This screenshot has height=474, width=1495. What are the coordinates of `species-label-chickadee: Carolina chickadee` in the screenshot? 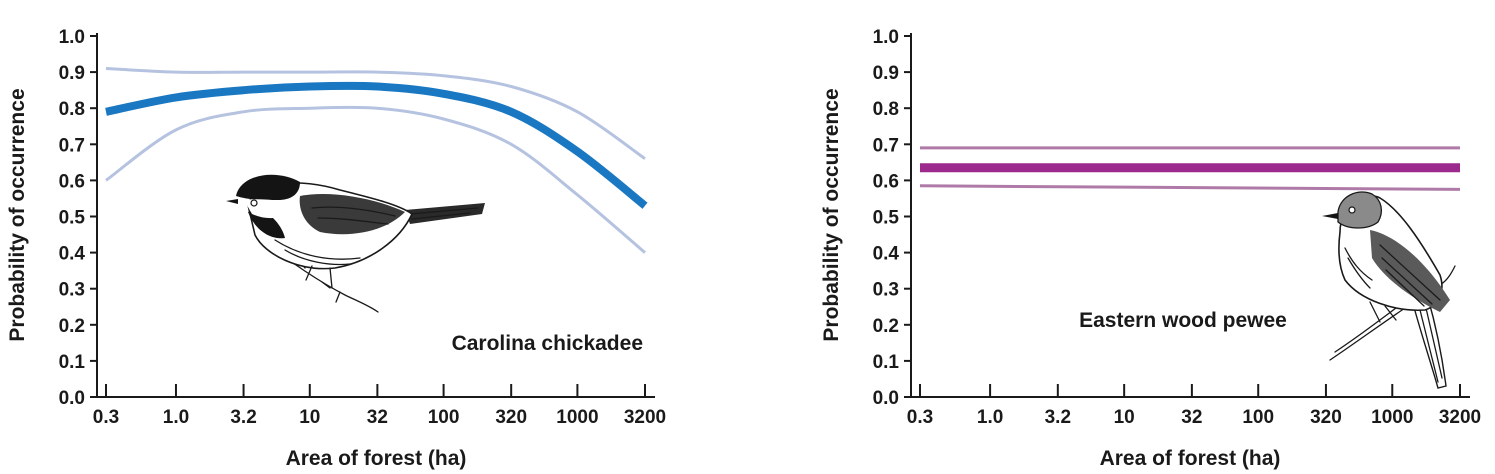 It's located at (547, 343).